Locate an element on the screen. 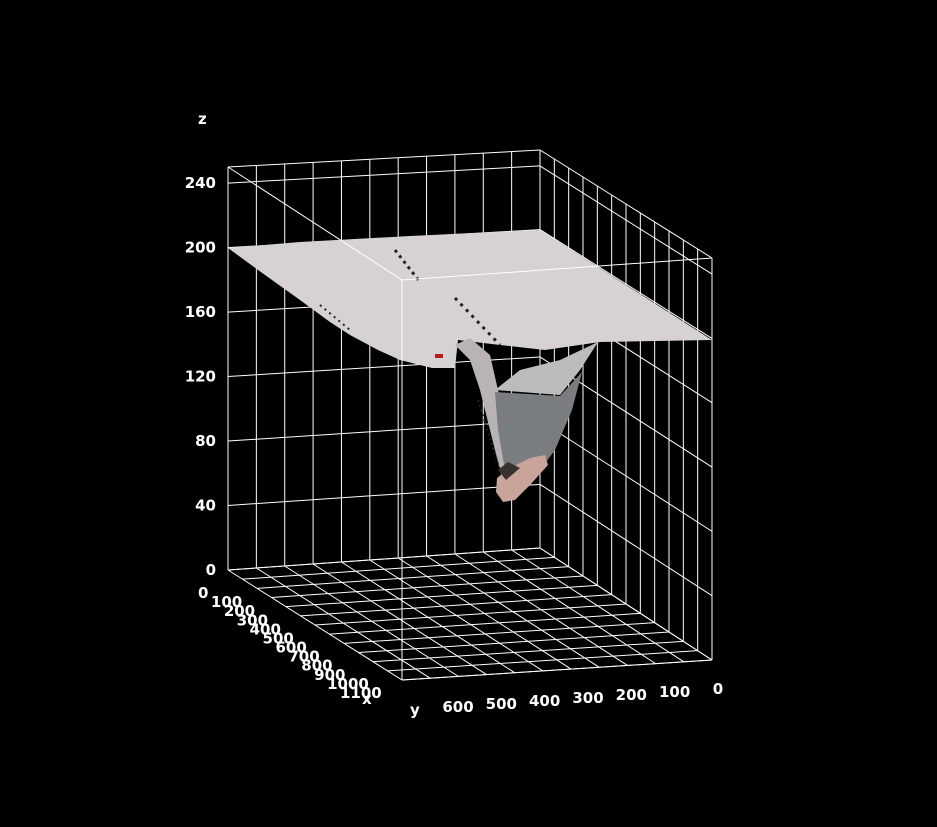  y-tick-label: 300 is located at coordinates (587, 698).